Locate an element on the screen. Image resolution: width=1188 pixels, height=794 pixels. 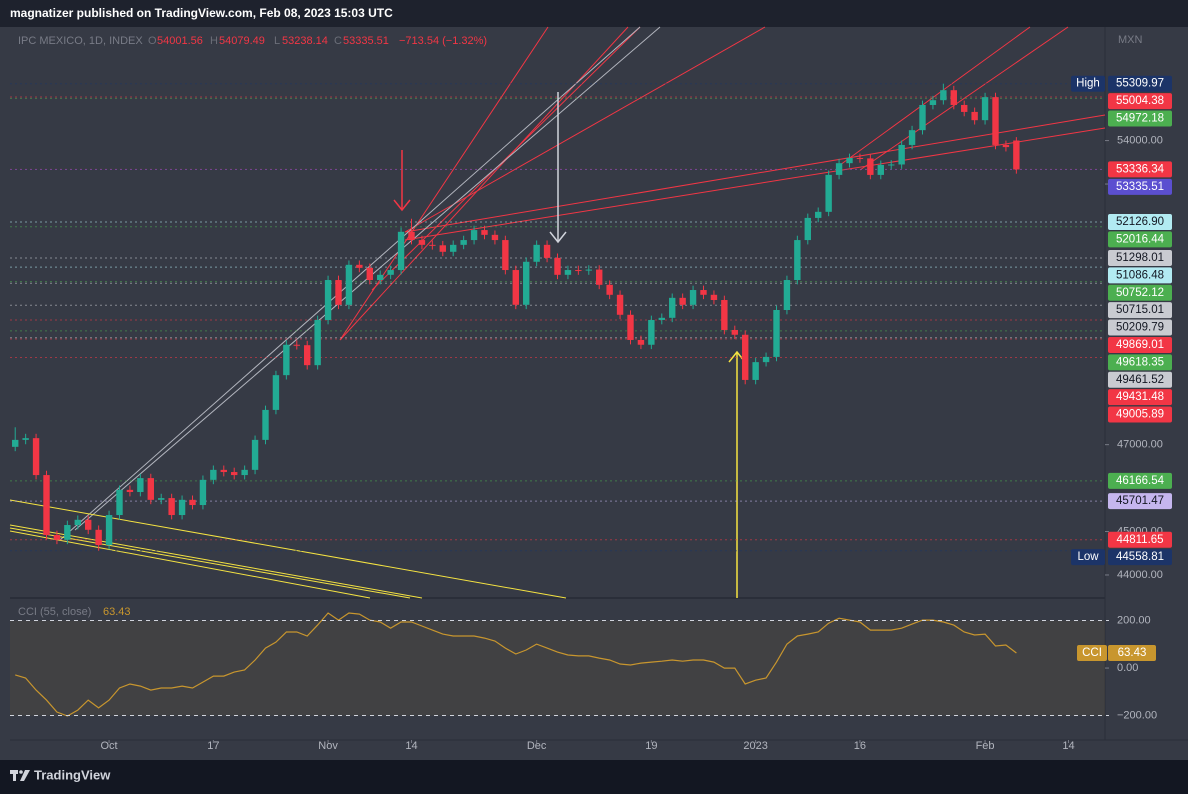
symbol: IPC MEXICO, 1D, INDEX is located at coordinates (80, 41).